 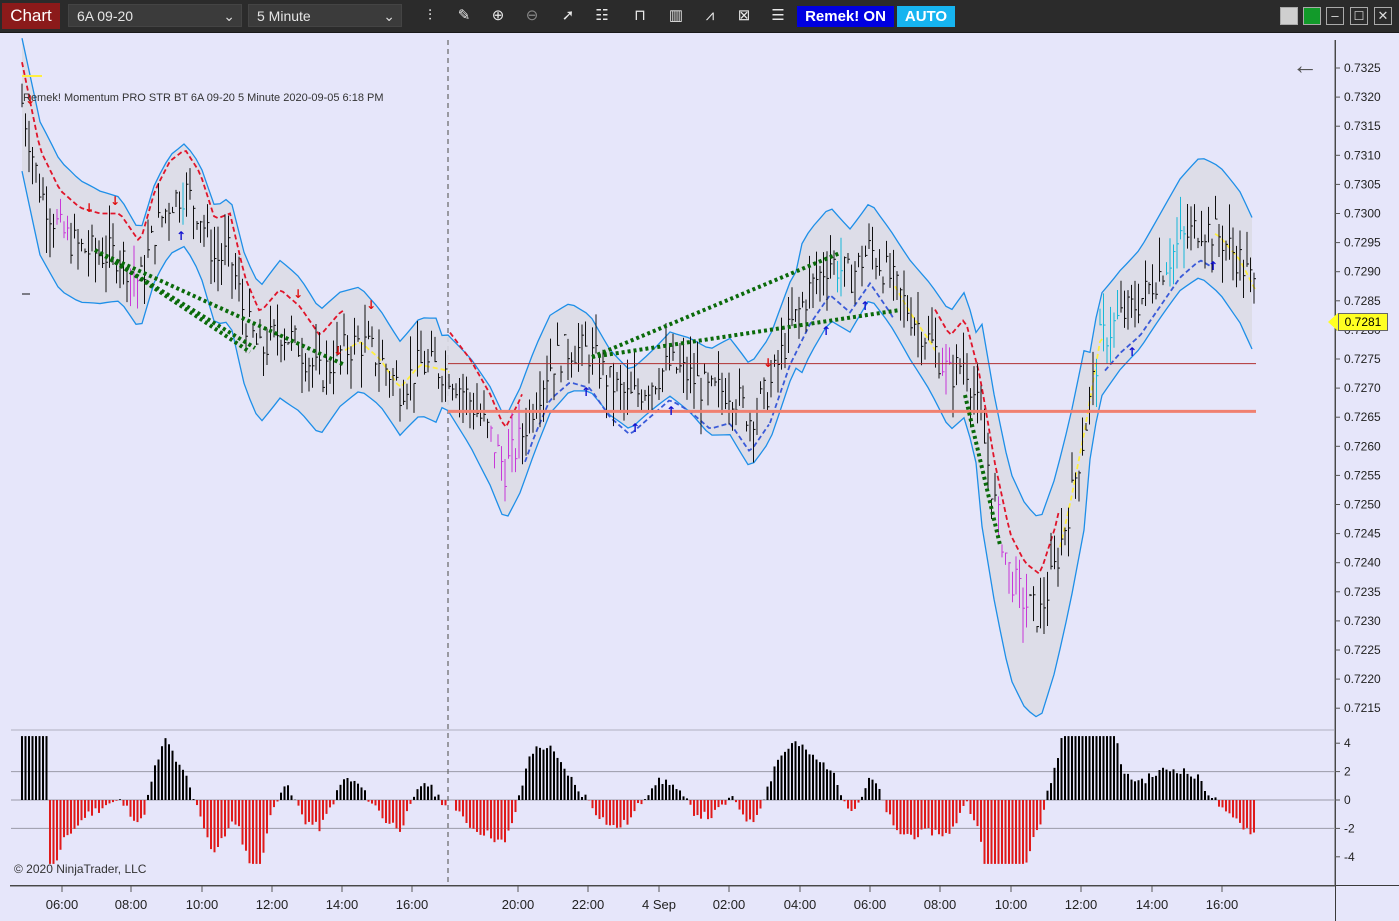 What do you see at coordinates (1362, 359) in the screenshot?
I see `price-tick-label: 0.7275` at bounding box center [1362, 359].